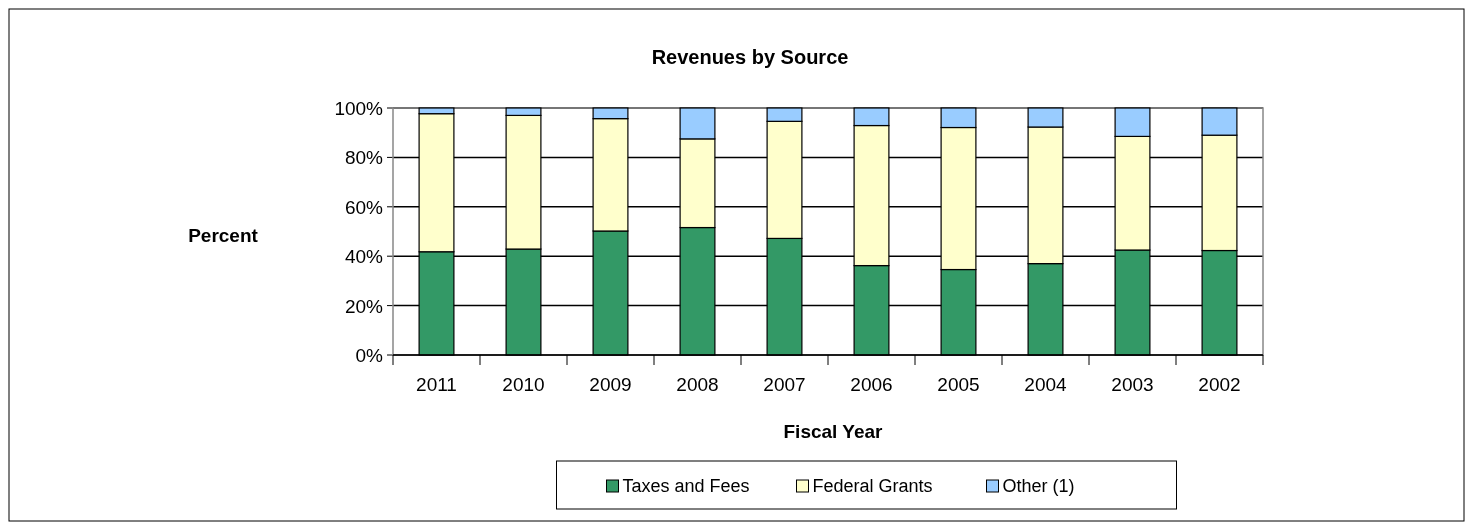  Describe the element at coordinates (610, 384) in the screenshot. I see `x-tick-label: 2009` at that location.